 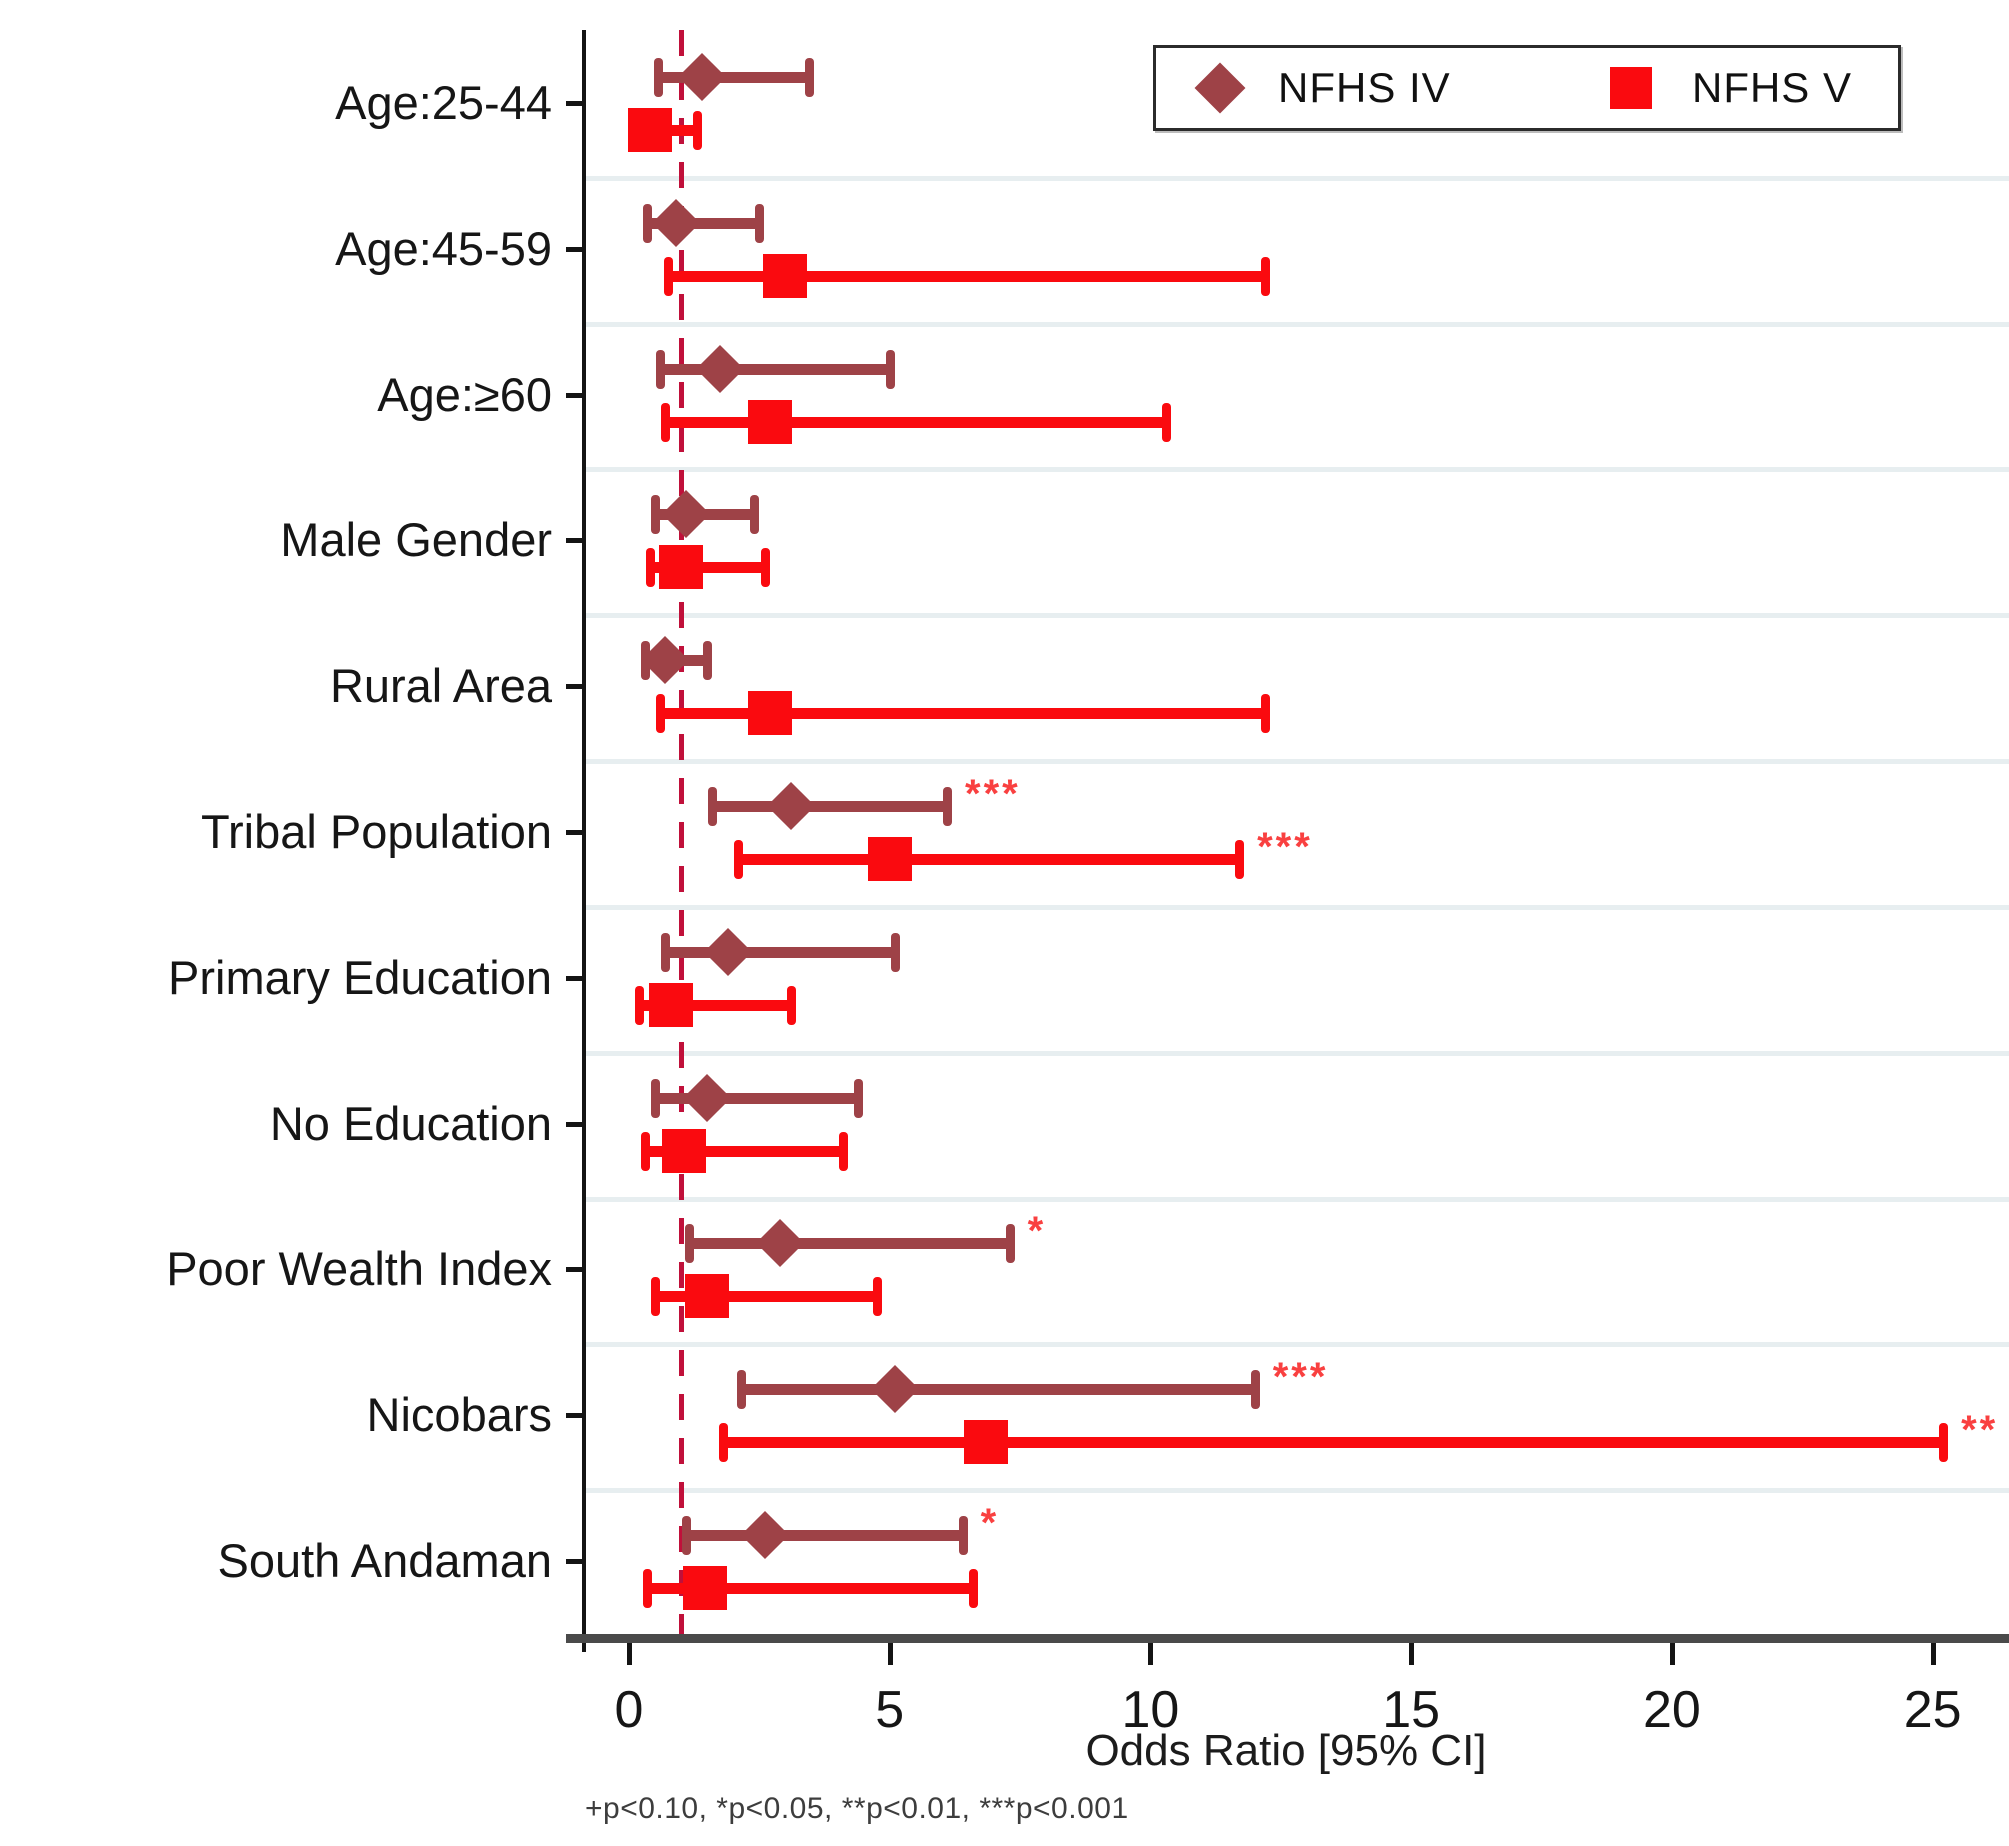 What do you see at coordinates (376, 831) in the screenshot?
I see `category-label: Tribal Population` at bounding box center [376, 831].